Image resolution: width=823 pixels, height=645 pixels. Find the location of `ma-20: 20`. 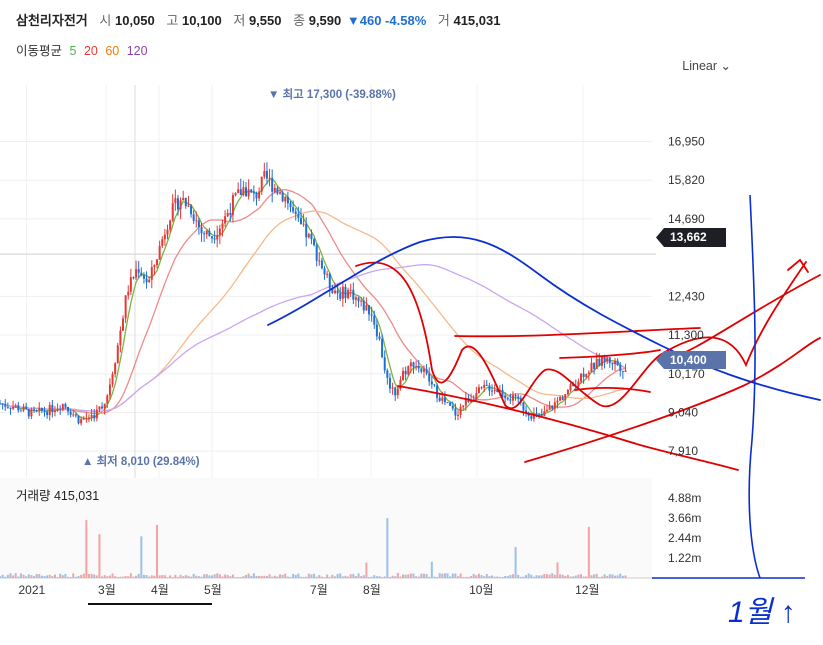

ma-20: 20 is located at coordinates (90, 51).